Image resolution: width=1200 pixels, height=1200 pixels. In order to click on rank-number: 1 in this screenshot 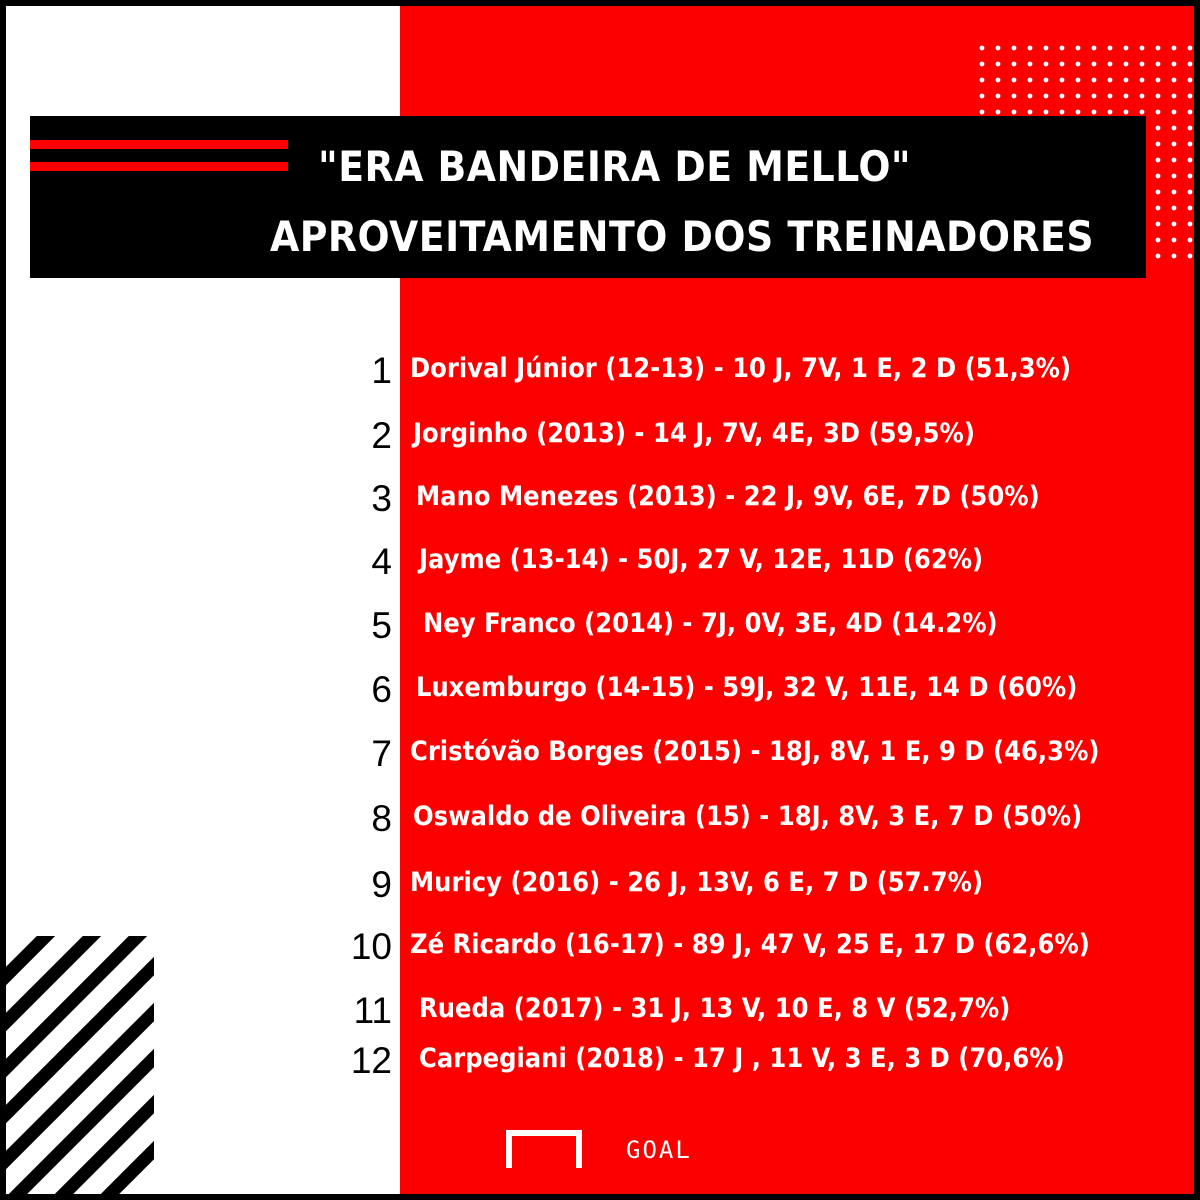, I will do `click(381, 370)`.